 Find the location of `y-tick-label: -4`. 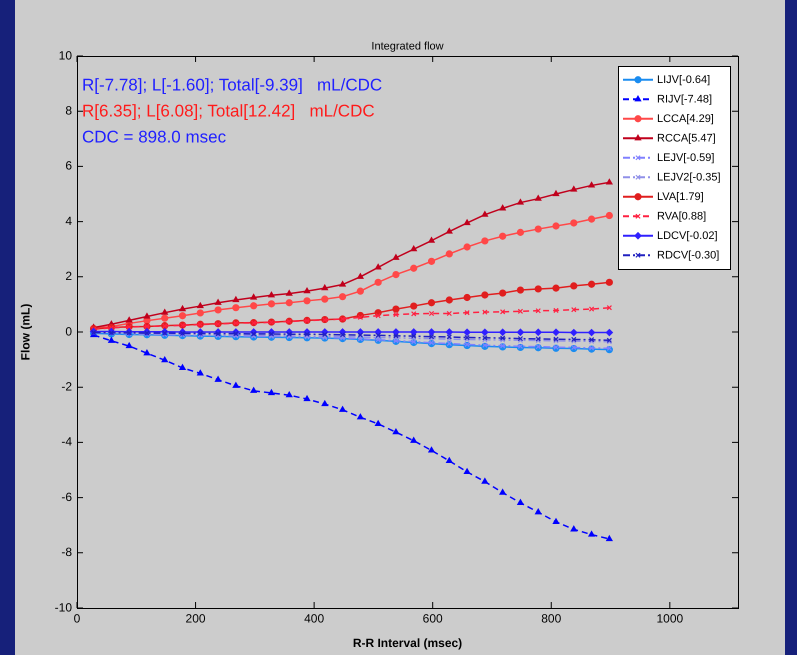

y-tick-label: -4 is located at coordinates (66, 441).